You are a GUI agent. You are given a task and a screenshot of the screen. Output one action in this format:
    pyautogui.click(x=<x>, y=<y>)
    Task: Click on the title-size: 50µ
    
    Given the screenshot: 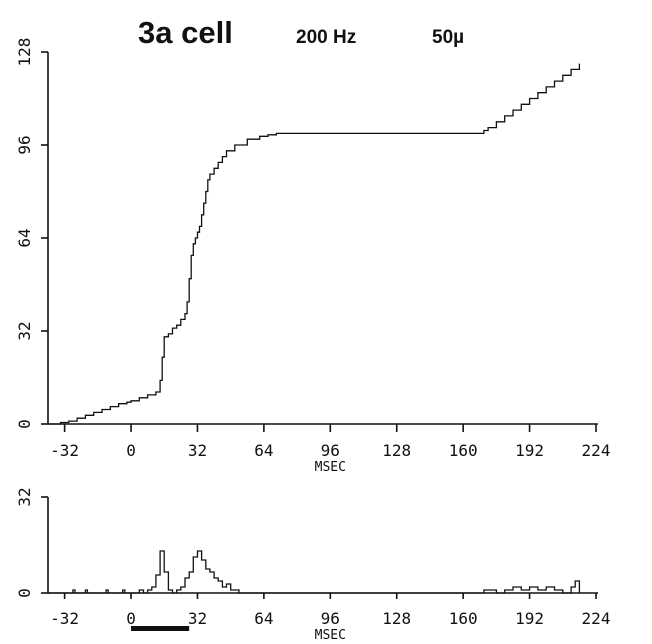 What is the action you would take?
    pyautogui.click(x=448, y=37)
    